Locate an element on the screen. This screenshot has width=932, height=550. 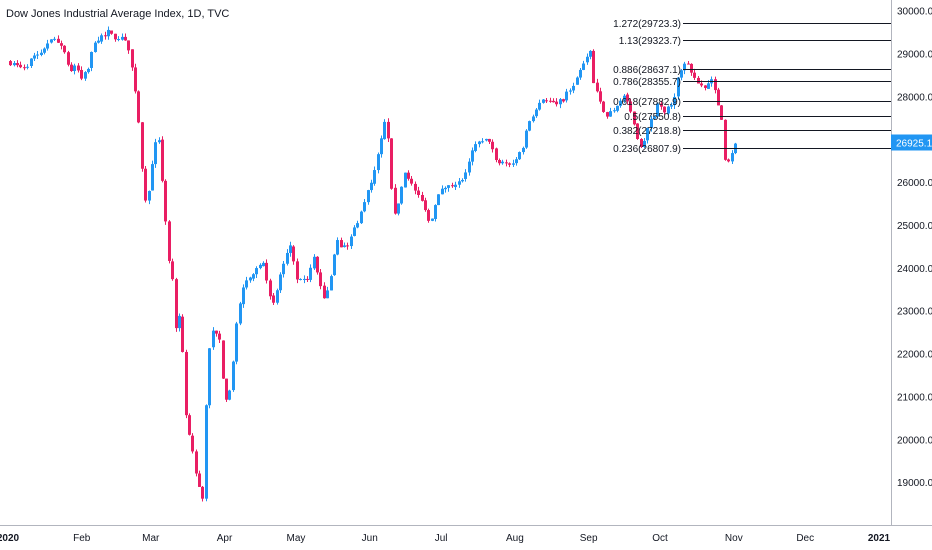
fib-level-label: 0.382(27218.8) is located at coordinates (647, 131).